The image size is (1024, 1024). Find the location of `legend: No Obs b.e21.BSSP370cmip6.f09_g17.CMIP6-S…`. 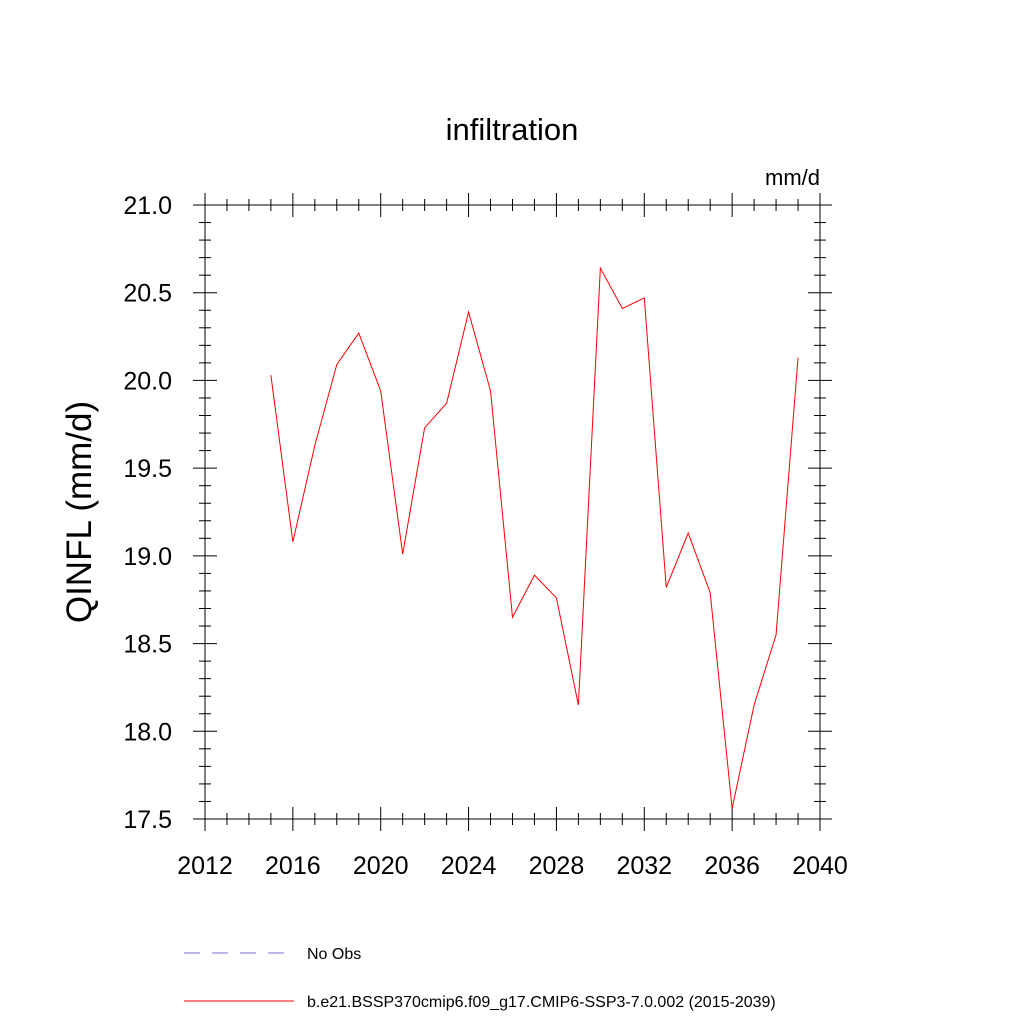

legend: No Obs b.e21.BSSP370cmip6.f09_g17.CMIP6-S… is located at coordinates (480, 978).